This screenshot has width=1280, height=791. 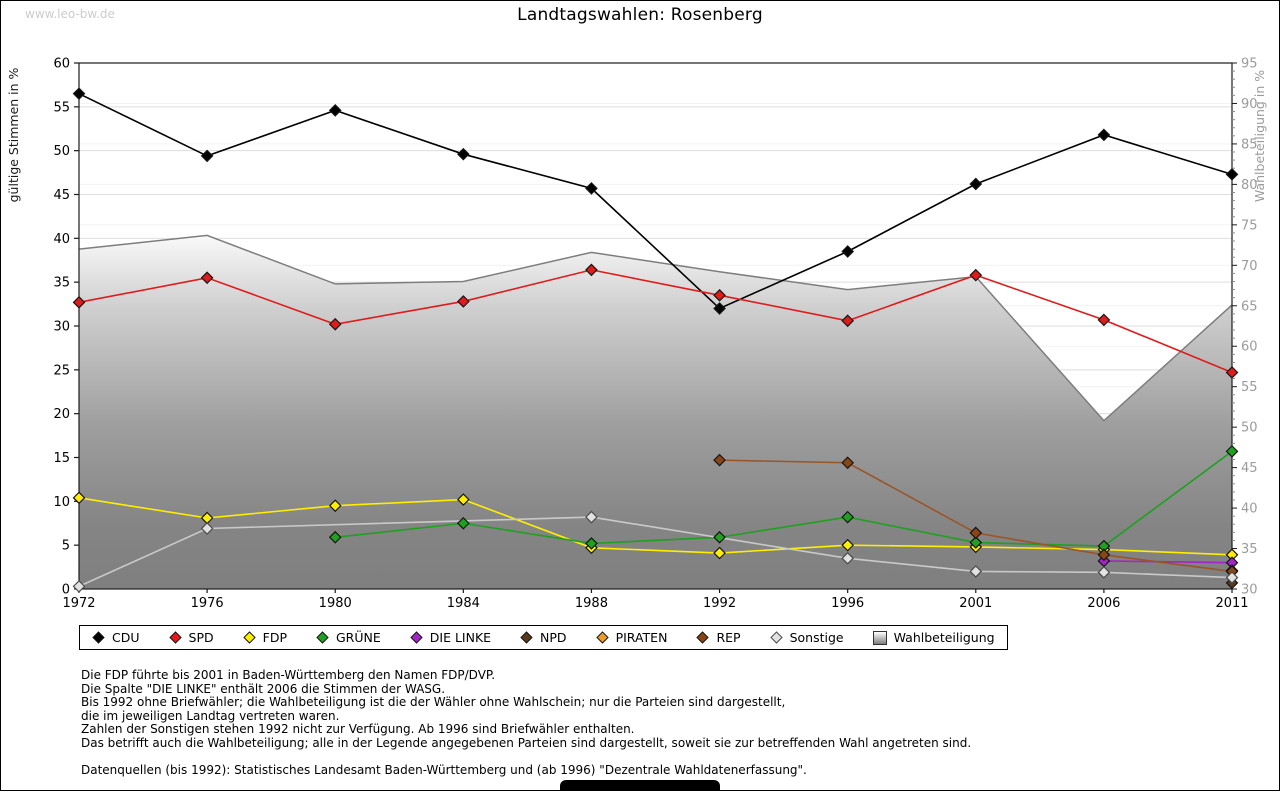 What do you see at coordinates (201, 637) in the screenshot?
I see `legend-label: SPD` at bounding box center [201, 637].